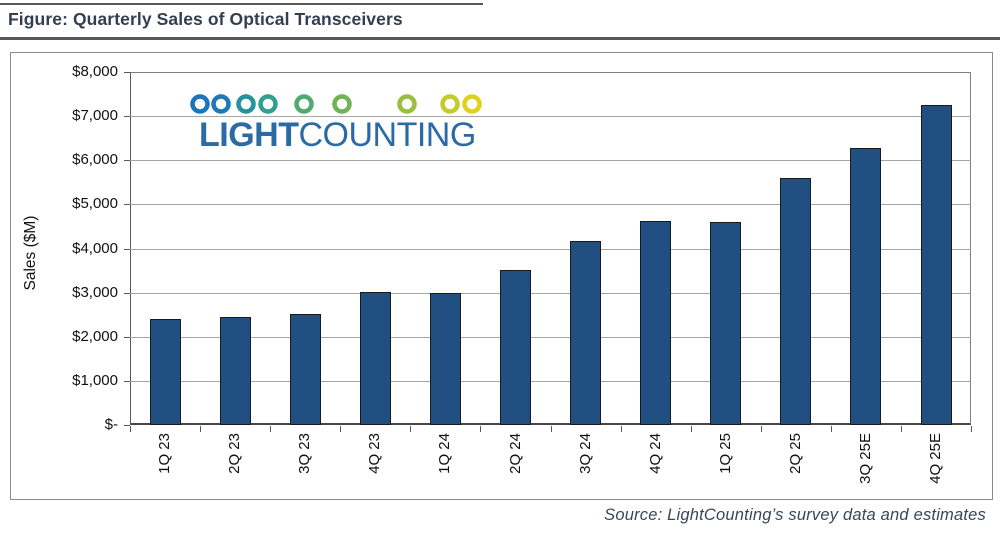 Image resolution: width=1000 pixels, height=537 pixels. Describe the element at coordinates (935, 458) in the screenshot. I see `x-label-4q-25e: 4Q 25E` at that location.